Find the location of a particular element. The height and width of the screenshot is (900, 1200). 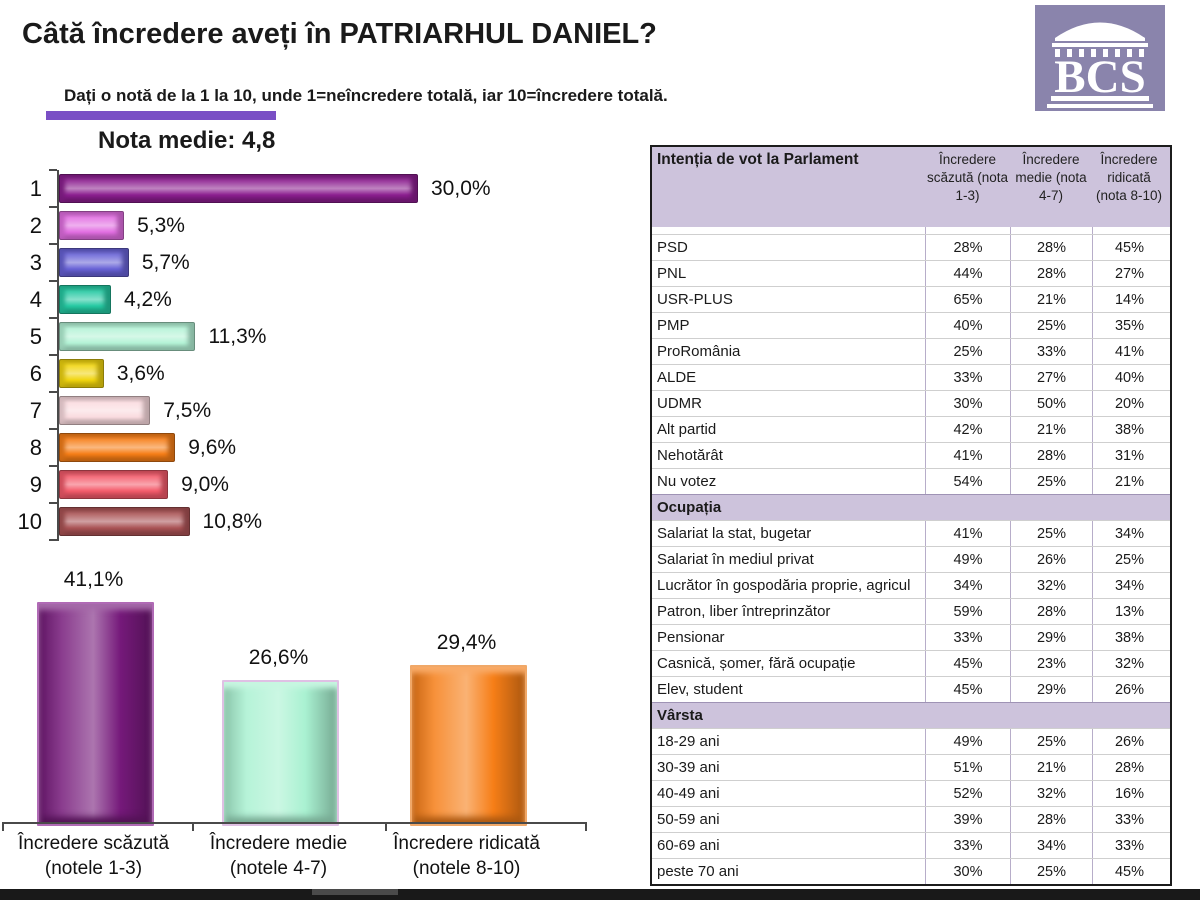

table-row-label: Pensionar is located at coordinates (691, 637).